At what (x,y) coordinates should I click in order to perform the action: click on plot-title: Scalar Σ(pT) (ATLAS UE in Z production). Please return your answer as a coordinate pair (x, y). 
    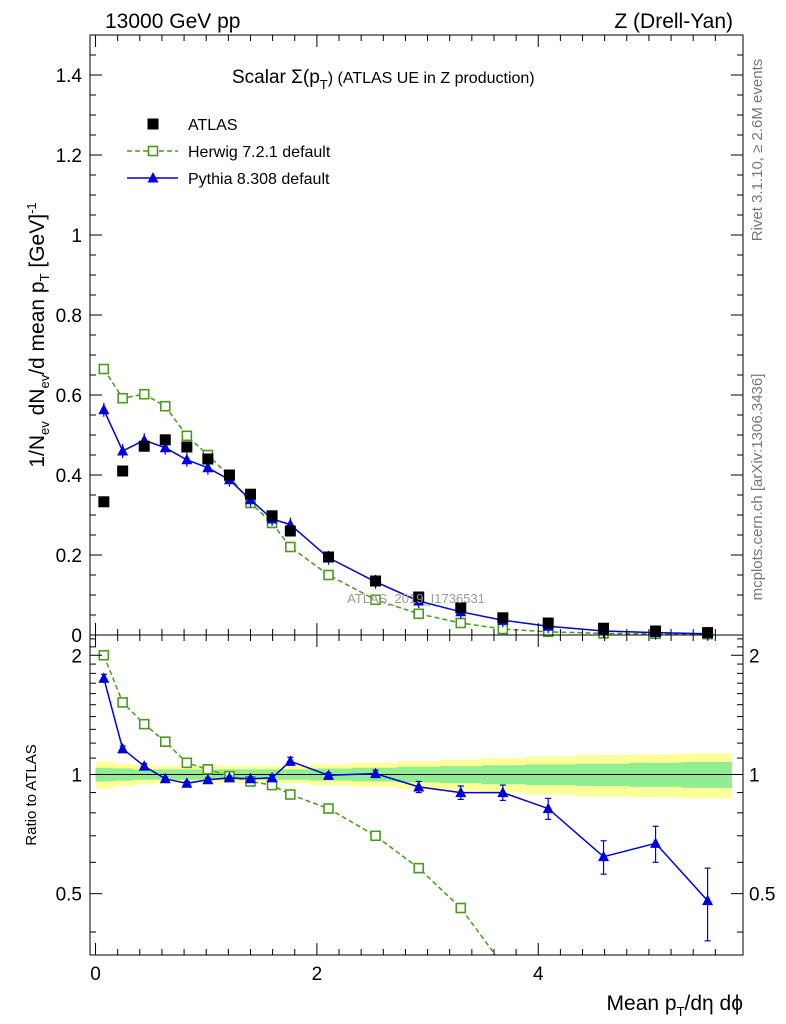
    Looking at the image, I should click on (383, 79).